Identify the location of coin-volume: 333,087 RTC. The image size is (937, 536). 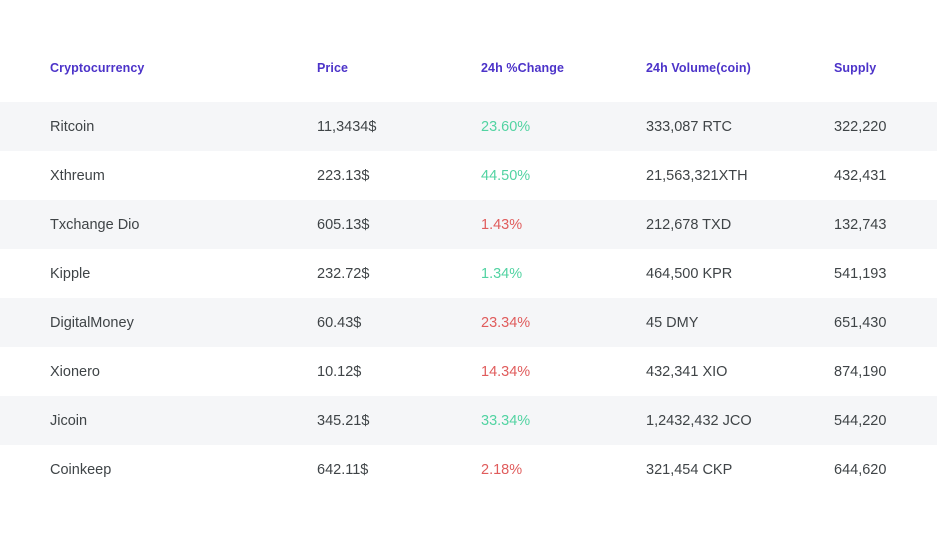
(689, 126).